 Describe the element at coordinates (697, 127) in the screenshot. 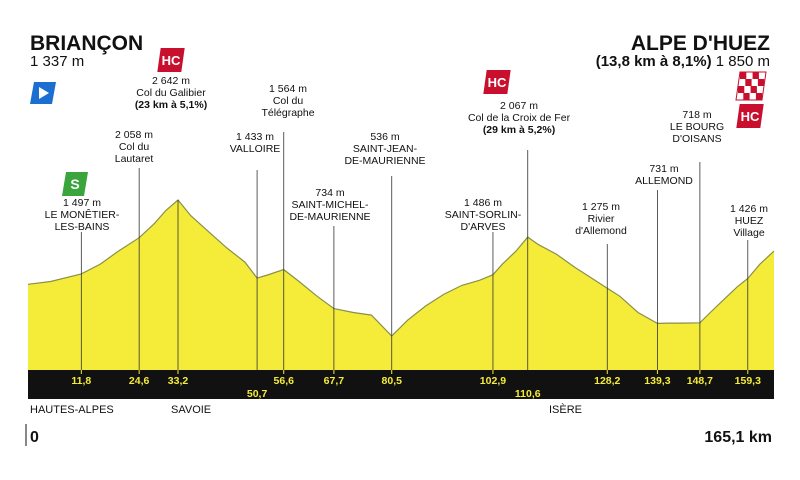

I see `waypoint-name: LE BOURG` at that location.